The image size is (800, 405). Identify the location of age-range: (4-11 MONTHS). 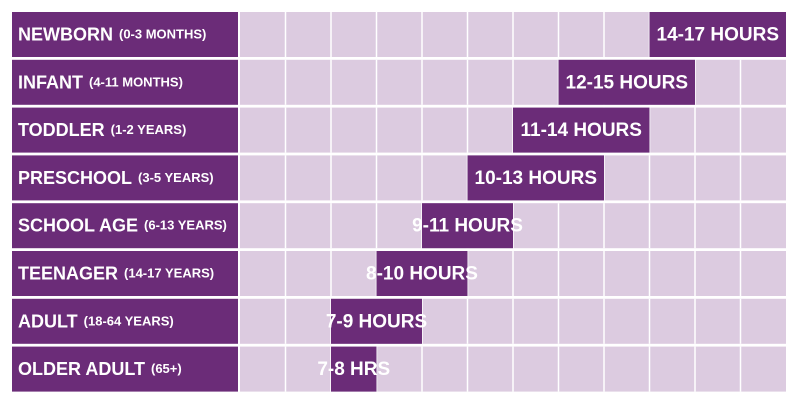
(136, 82).